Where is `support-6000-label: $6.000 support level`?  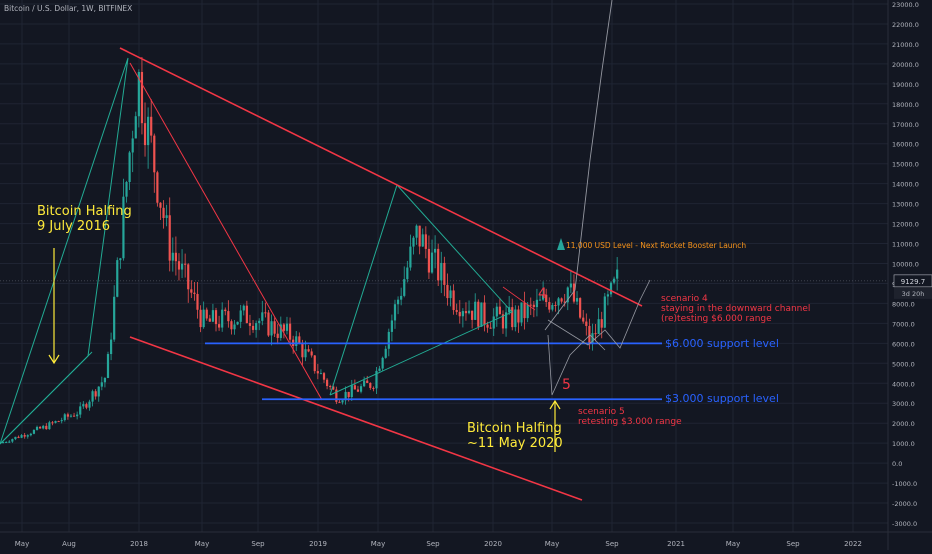
support-6000-label: $6.000 support level is located at coordinates (722, 343).